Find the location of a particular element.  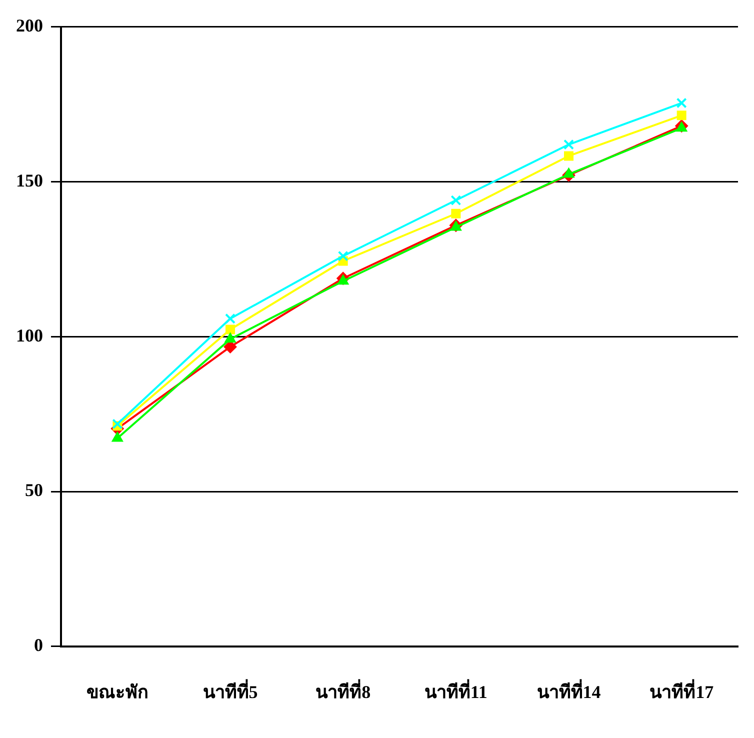

x-tick-label: นาทีที่14 is located at coordinates (568, 690).